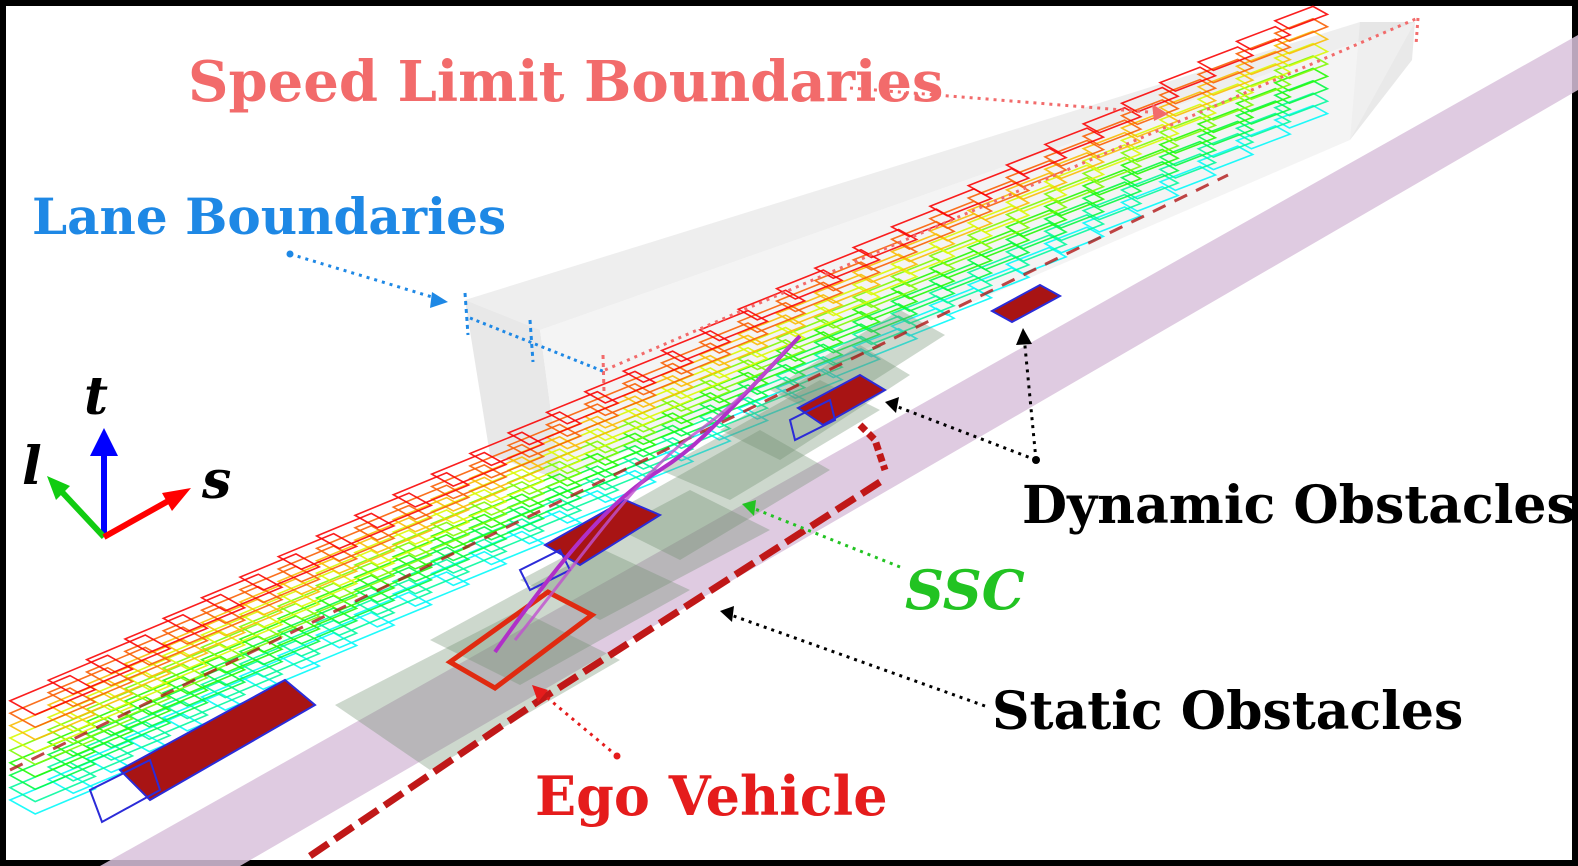 This screenshot has height=866, width=1578. What do you see at coordinates (216, 480) in the screenshot?
I see `s-axis-label: s` at bounding box center [216, 480].